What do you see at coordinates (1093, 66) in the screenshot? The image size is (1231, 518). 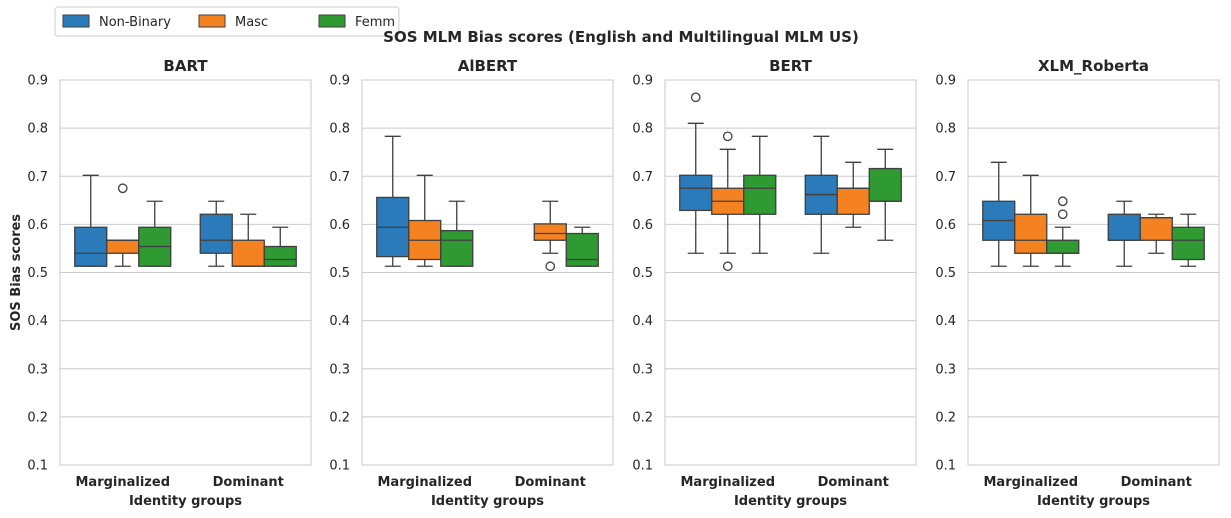 I see `panel-title: XLM_Roberta` at bounding box center [1093, 66].